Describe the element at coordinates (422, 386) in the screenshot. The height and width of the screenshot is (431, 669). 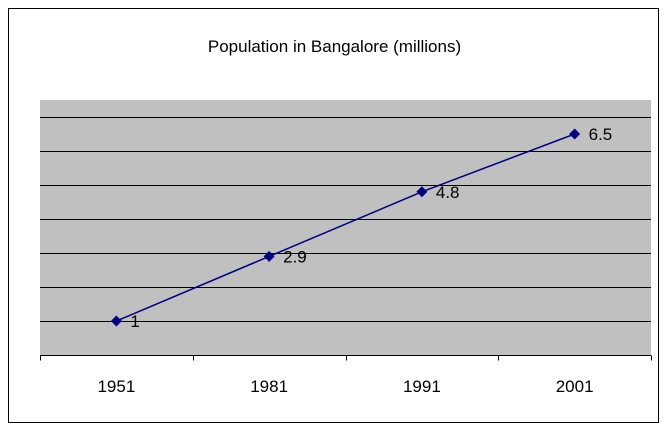
I see `x-tick-label: 1991` at that location.